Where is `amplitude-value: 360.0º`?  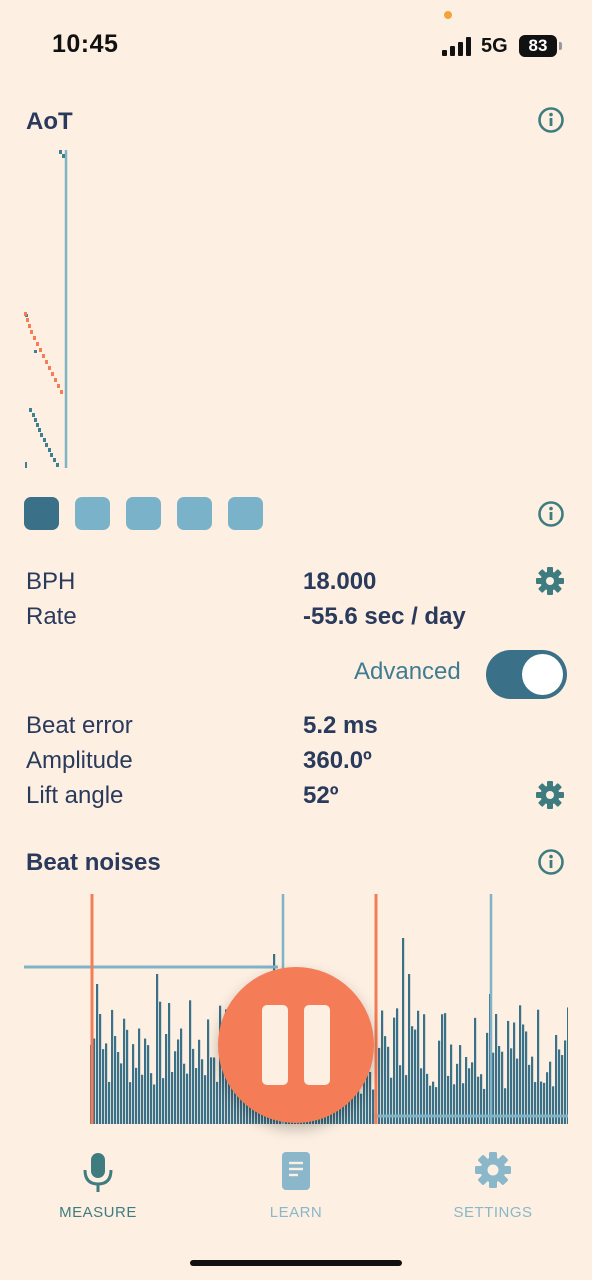
amplitude-value: 360.0º is located at coordinates (337, 760).